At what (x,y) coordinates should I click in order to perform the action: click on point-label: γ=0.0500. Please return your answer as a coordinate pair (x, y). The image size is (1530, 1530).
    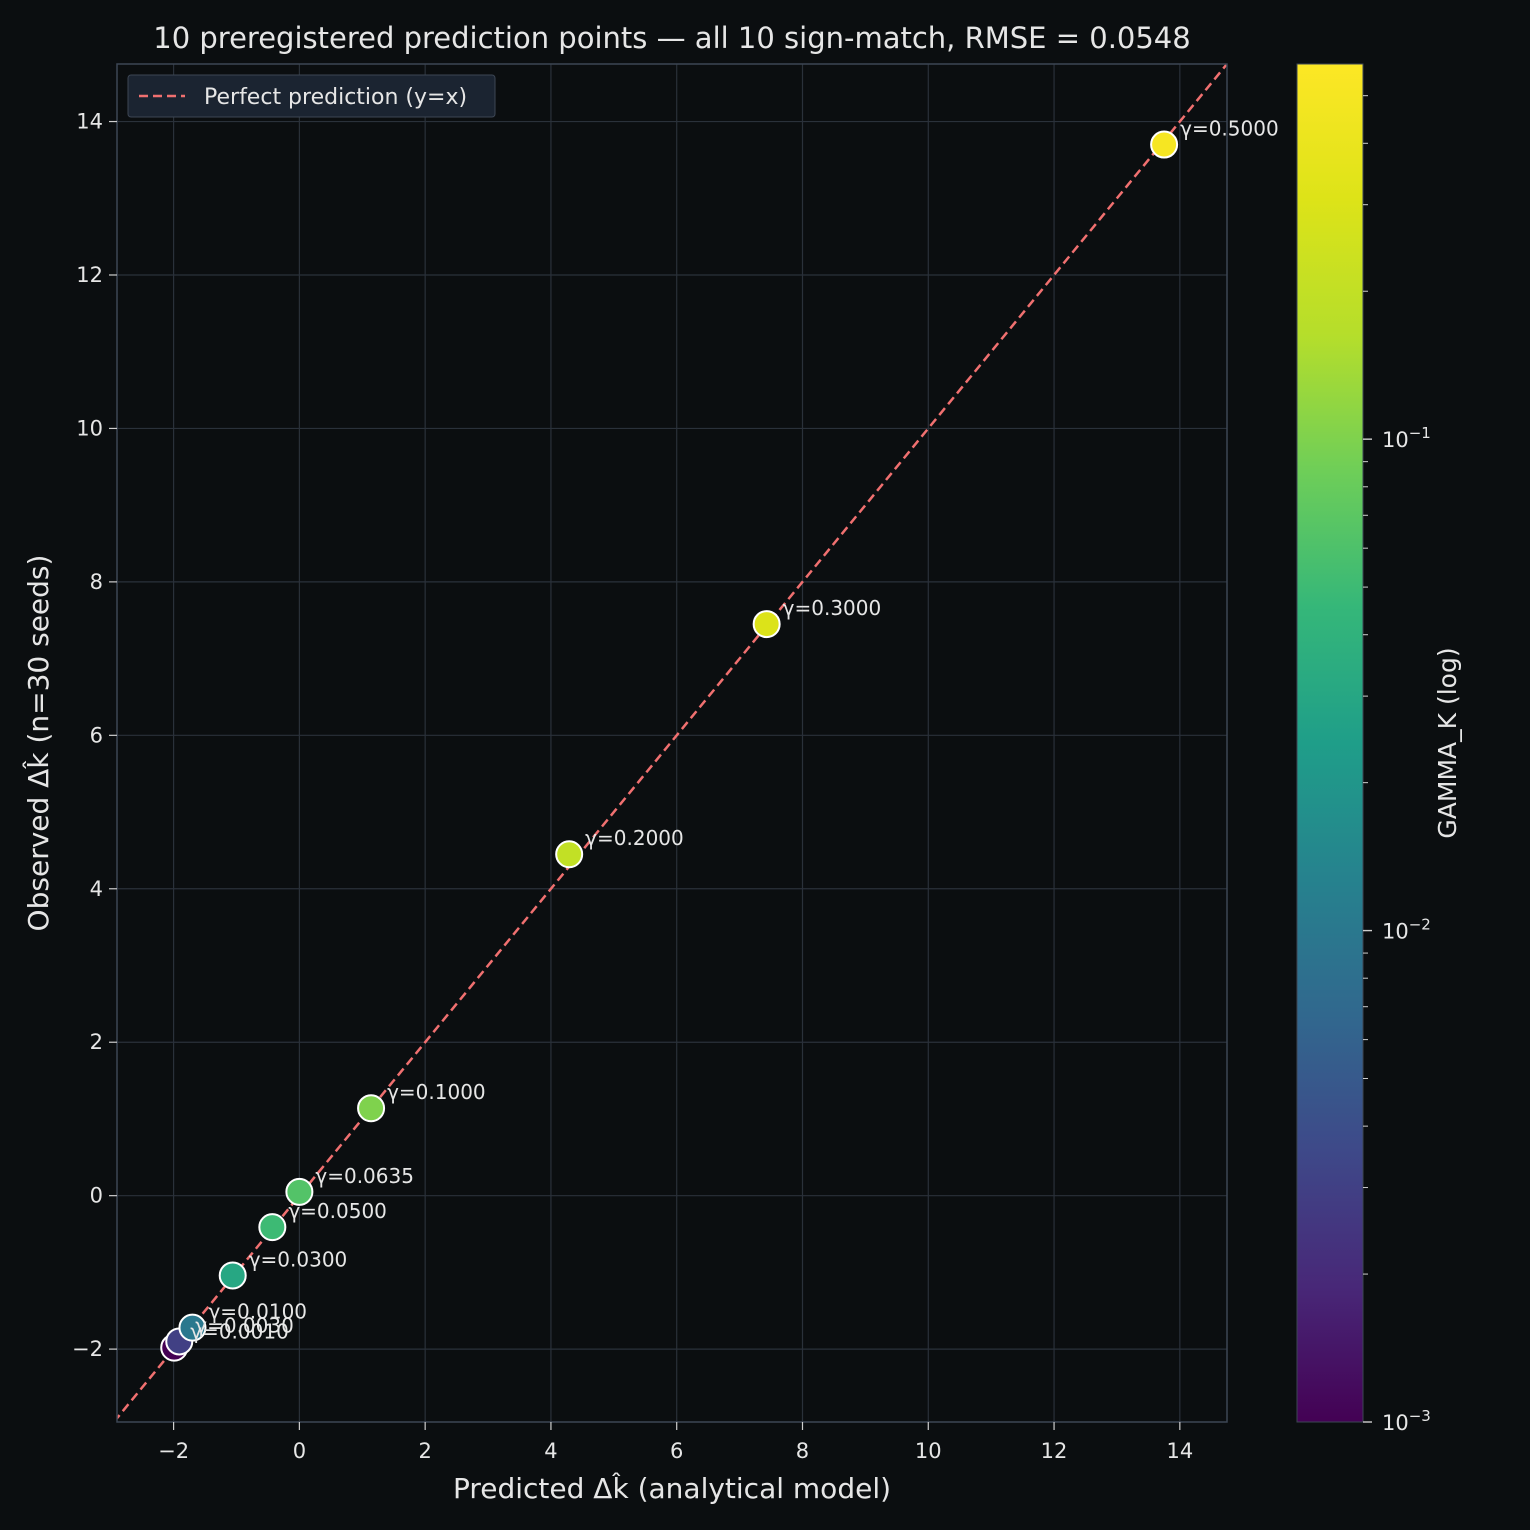
    Looking at the image, I should click on (337, 1211).